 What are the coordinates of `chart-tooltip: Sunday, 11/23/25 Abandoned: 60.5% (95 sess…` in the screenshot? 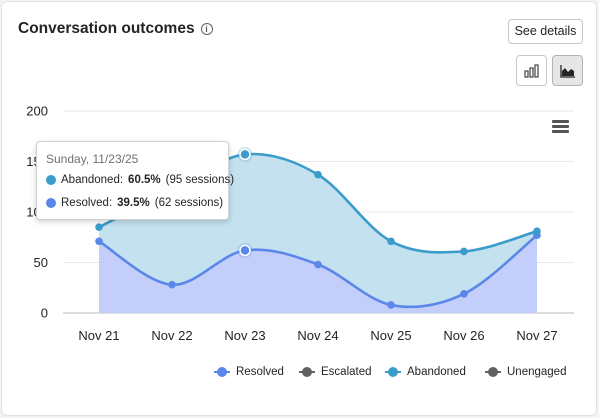 It's located at (135, 180).